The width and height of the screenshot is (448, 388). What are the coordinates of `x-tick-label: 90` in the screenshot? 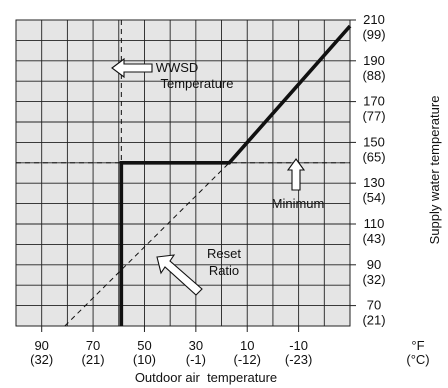 It's located at (41, 345).